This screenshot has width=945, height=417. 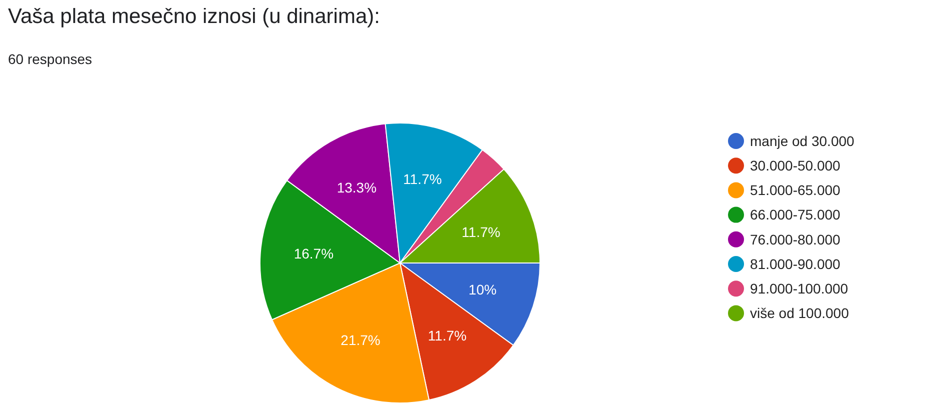 What do you see at coordinates (482, 290) in the screenshot?
I see `data-label: 10%` at bounding box center [482, 290].